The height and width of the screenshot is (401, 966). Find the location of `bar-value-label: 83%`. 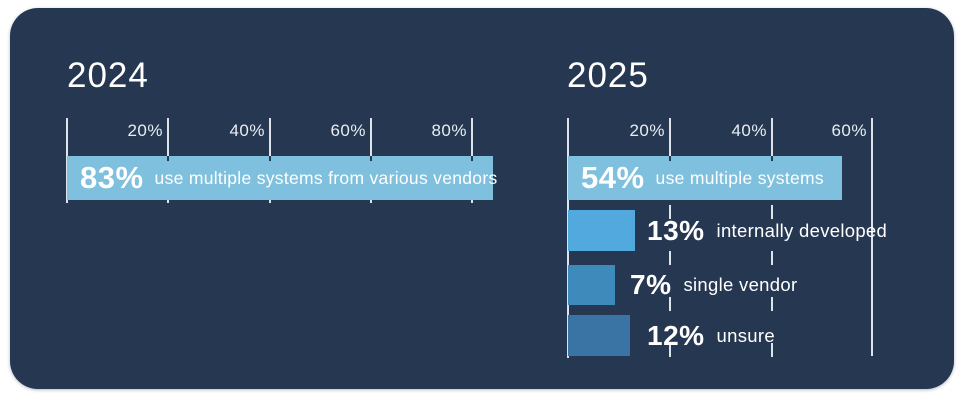

bar-value-label: 83% is located at coordinates (112, 177).